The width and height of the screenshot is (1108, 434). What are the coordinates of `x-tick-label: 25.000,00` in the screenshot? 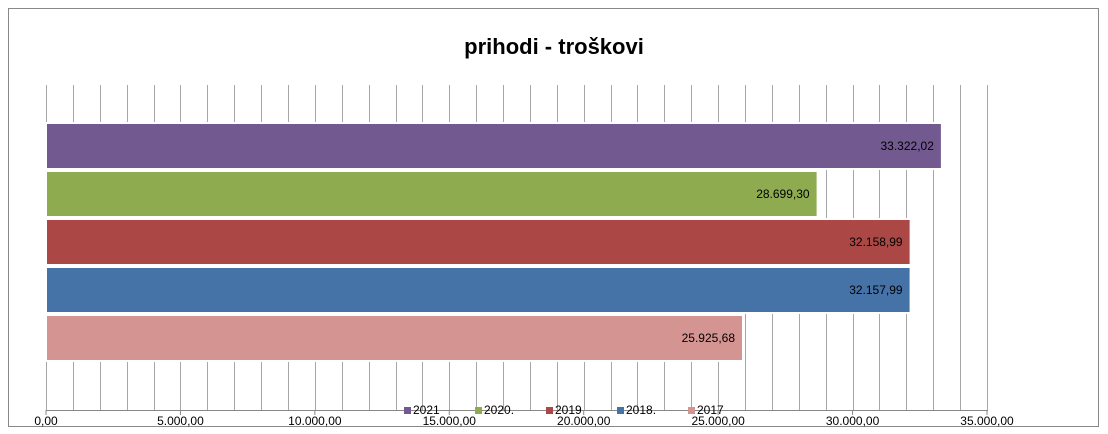 It's located at (718, 421).